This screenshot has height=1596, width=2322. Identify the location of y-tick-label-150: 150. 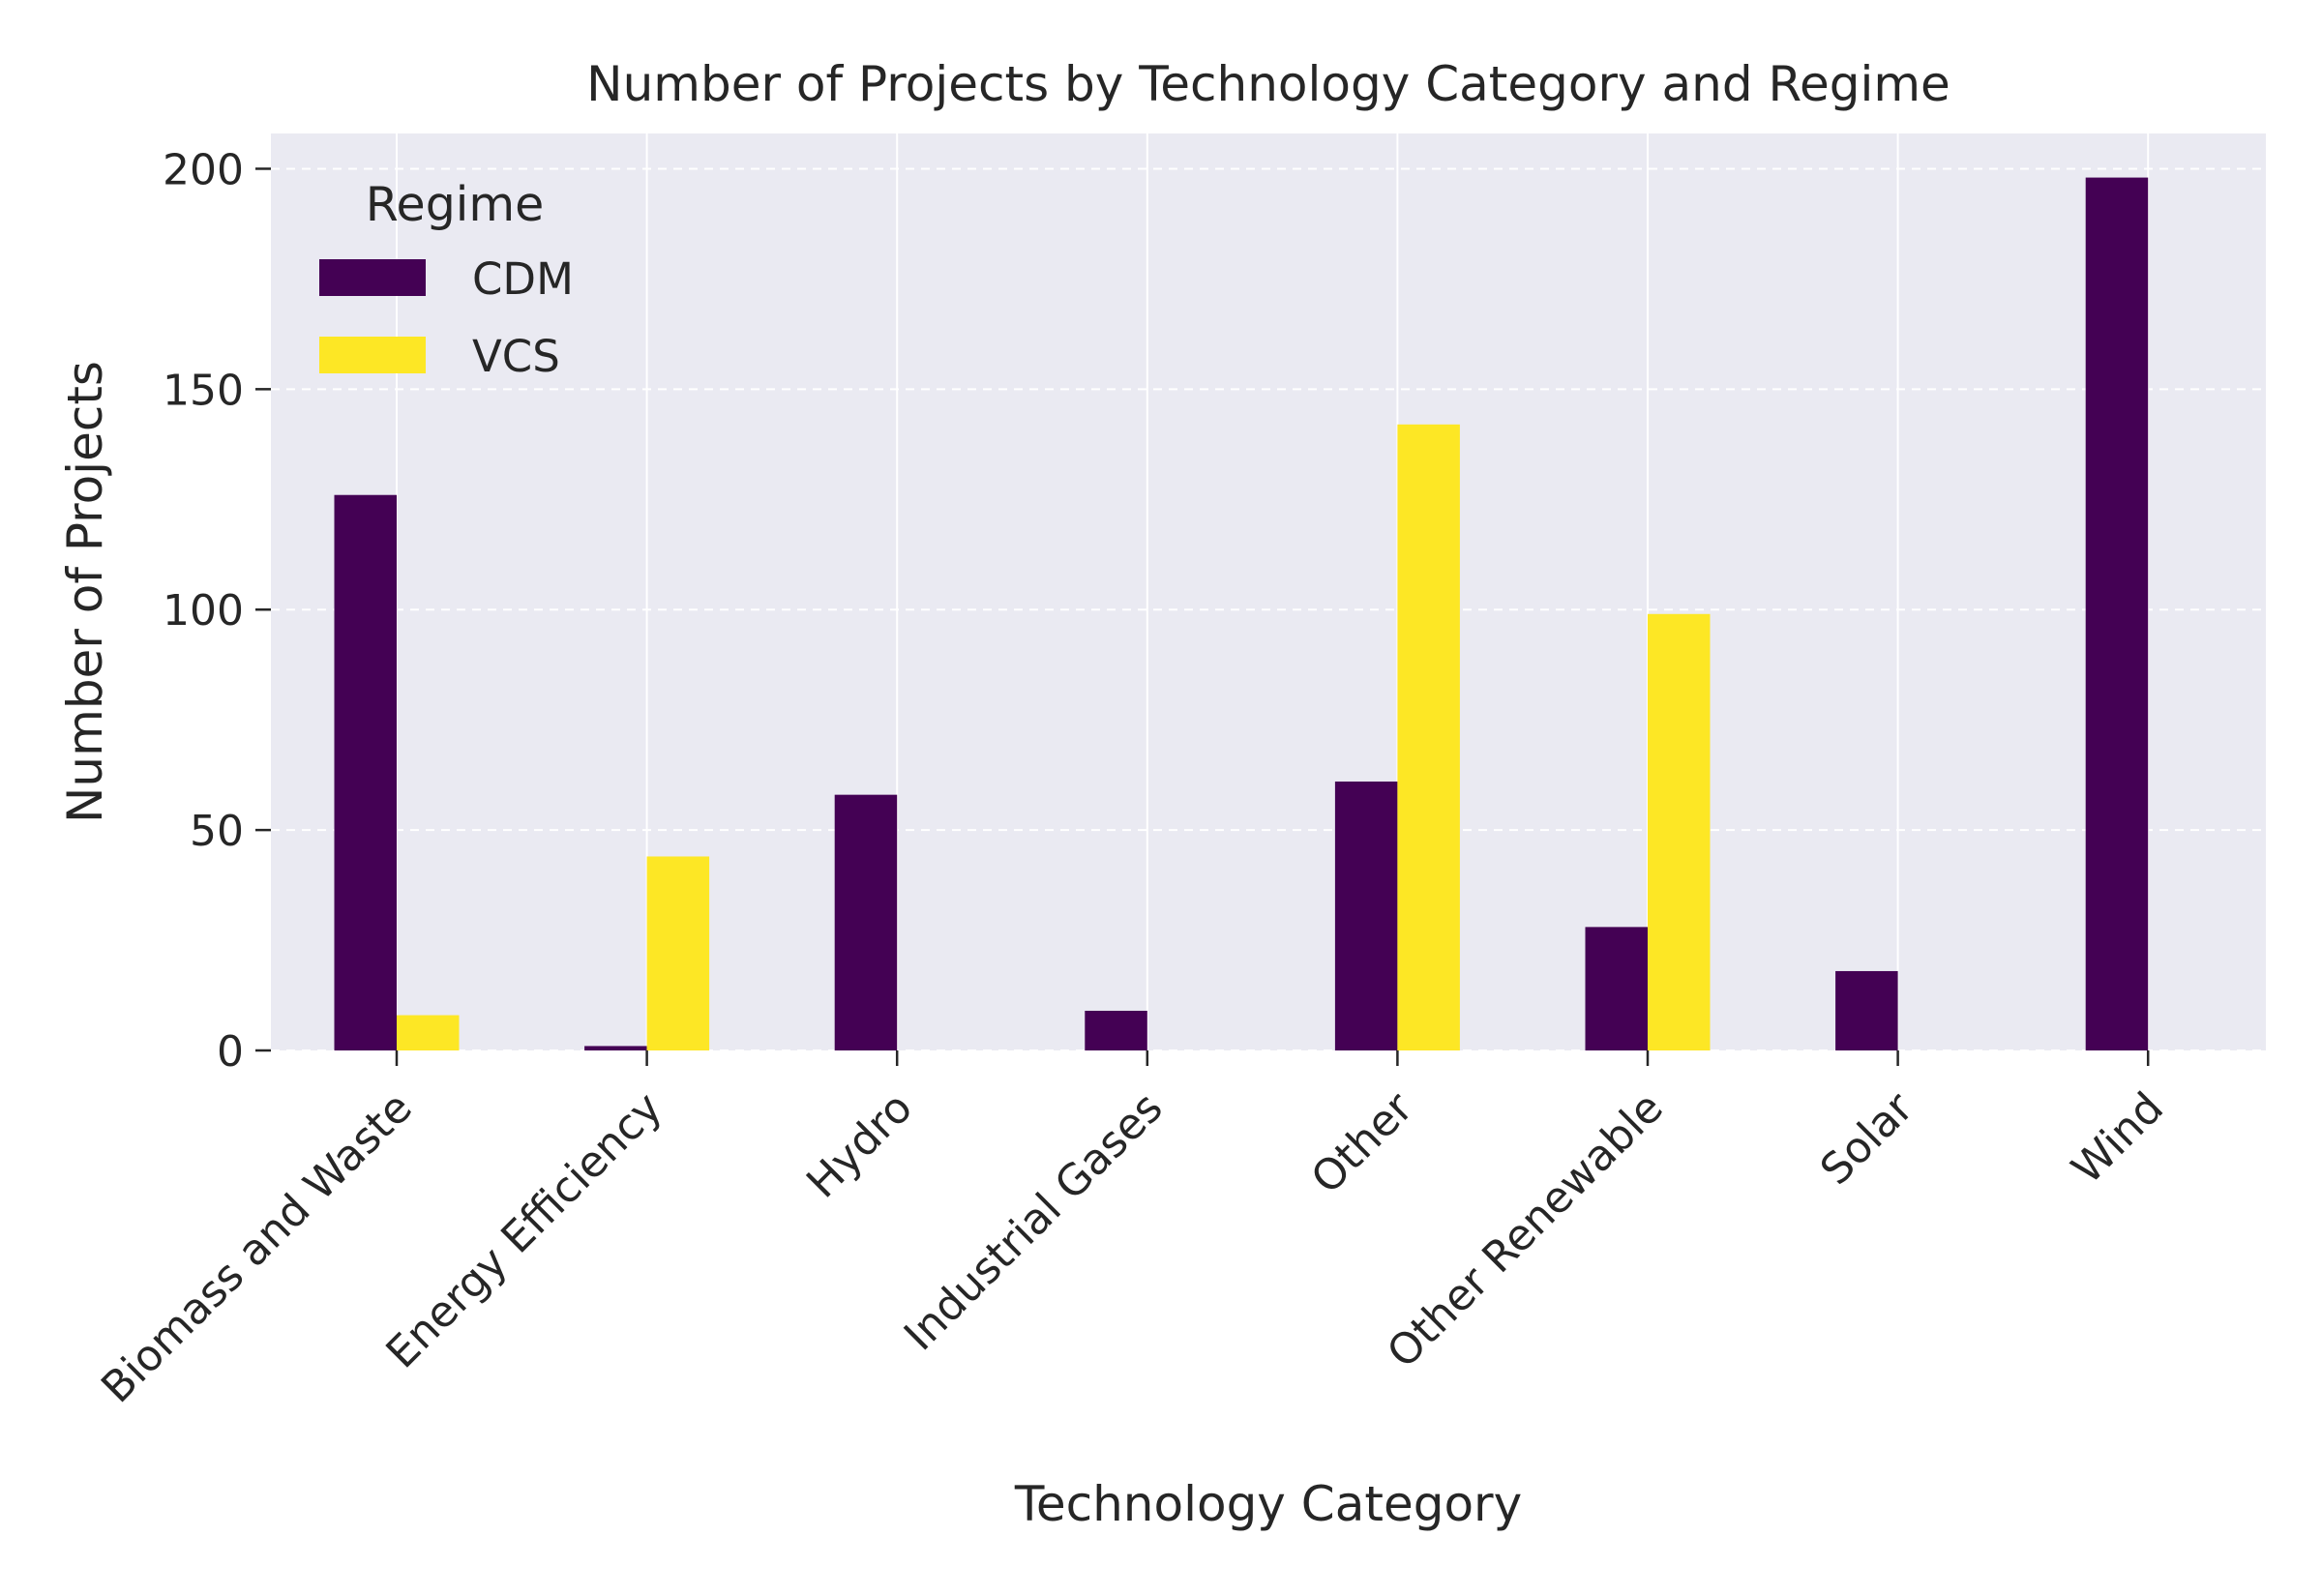
(203, 390).